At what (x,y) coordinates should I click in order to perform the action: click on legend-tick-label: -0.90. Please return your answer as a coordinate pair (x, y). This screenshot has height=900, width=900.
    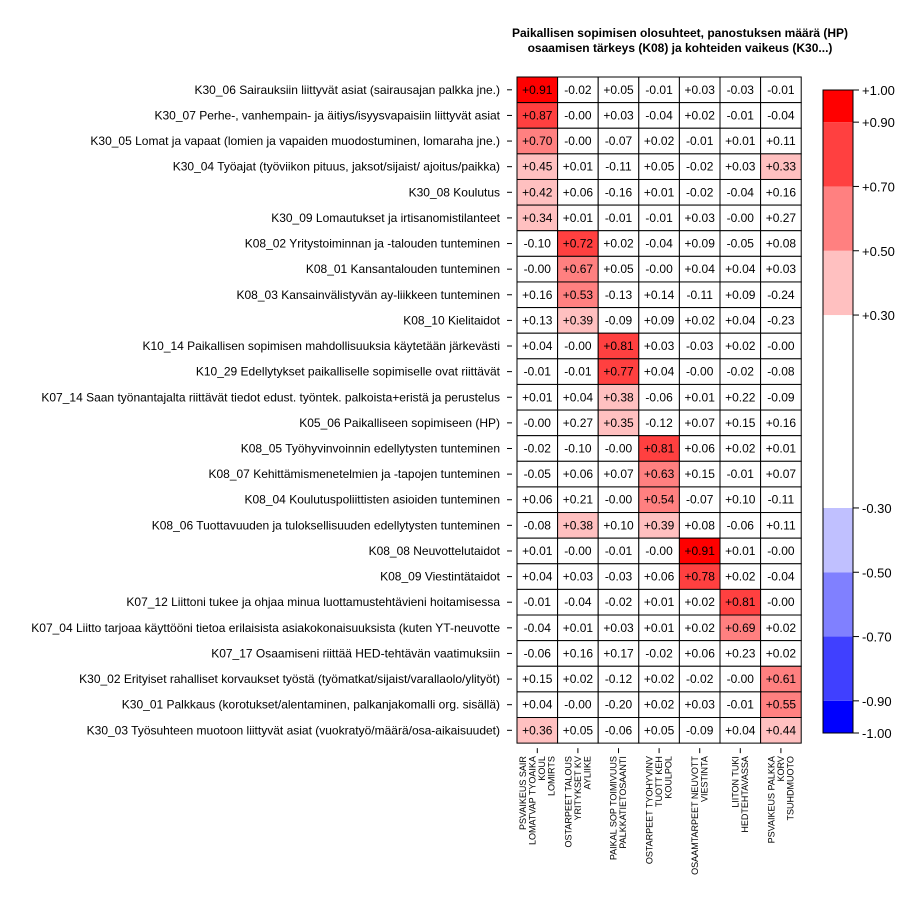
    Looking at the image, I should click on (877, 701).